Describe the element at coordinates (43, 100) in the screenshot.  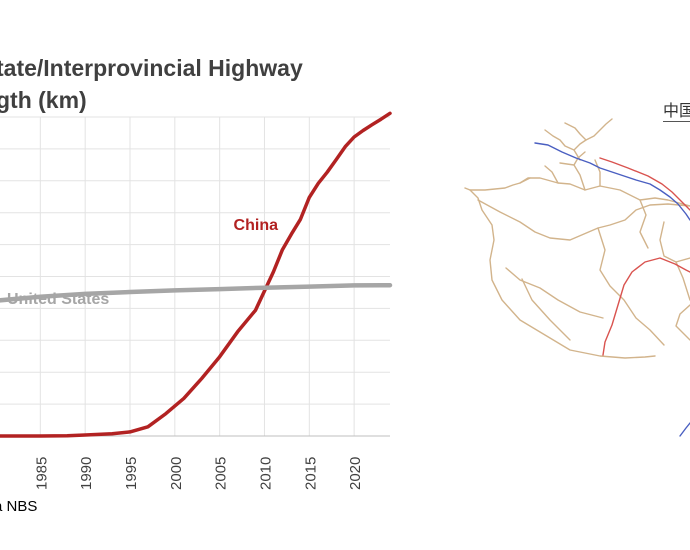
I see `chart-title-line-2: gth (km)` at that location.